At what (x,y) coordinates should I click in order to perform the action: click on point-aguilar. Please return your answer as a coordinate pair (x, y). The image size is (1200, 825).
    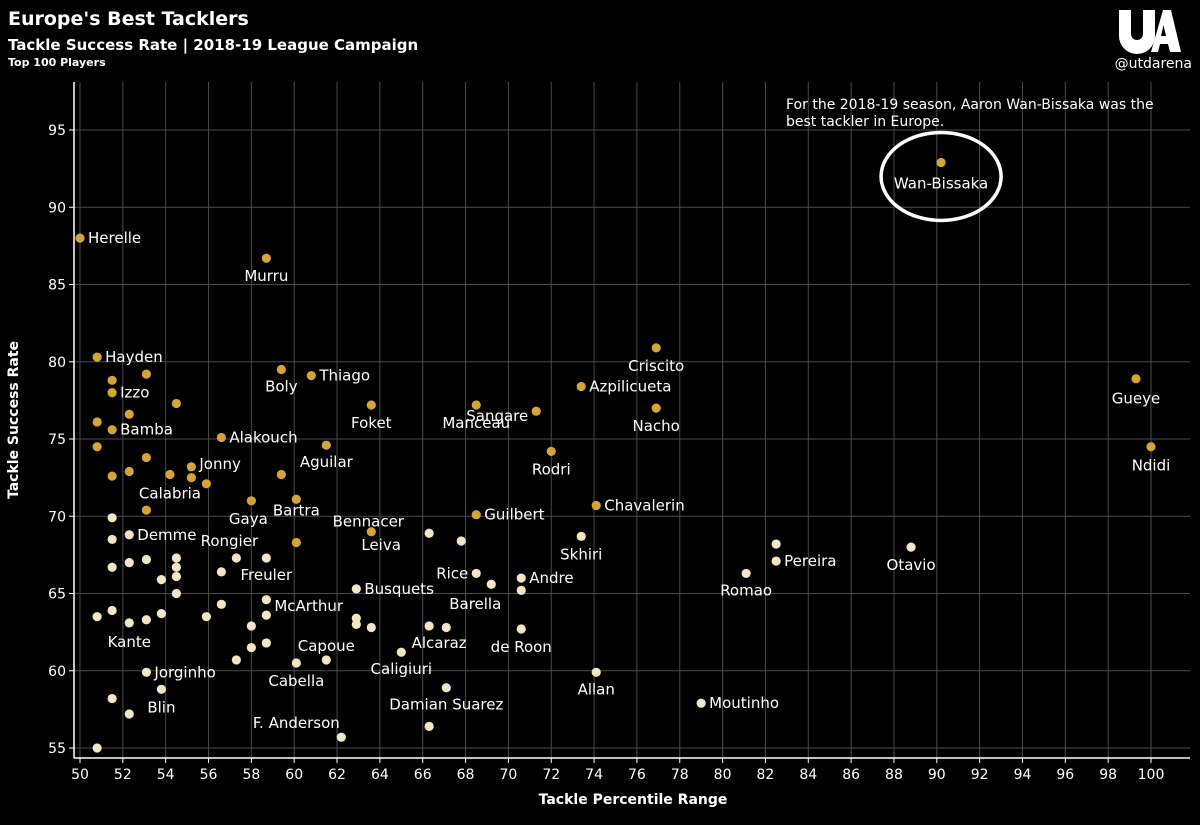
    Looking at the image, I should click on (326, 445).